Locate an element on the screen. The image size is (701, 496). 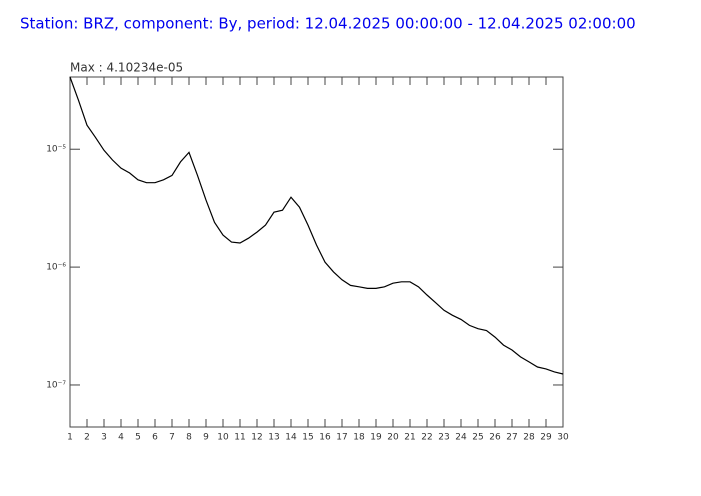
x-tick-label: 1 is located at coordinates (70, 438).